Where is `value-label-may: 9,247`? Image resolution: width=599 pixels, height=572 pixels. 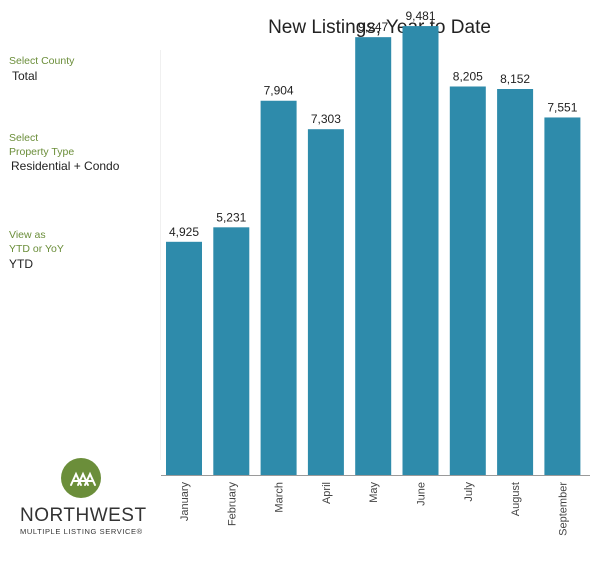 value-label-may: 9,247 is located at coordinates (373, 27).